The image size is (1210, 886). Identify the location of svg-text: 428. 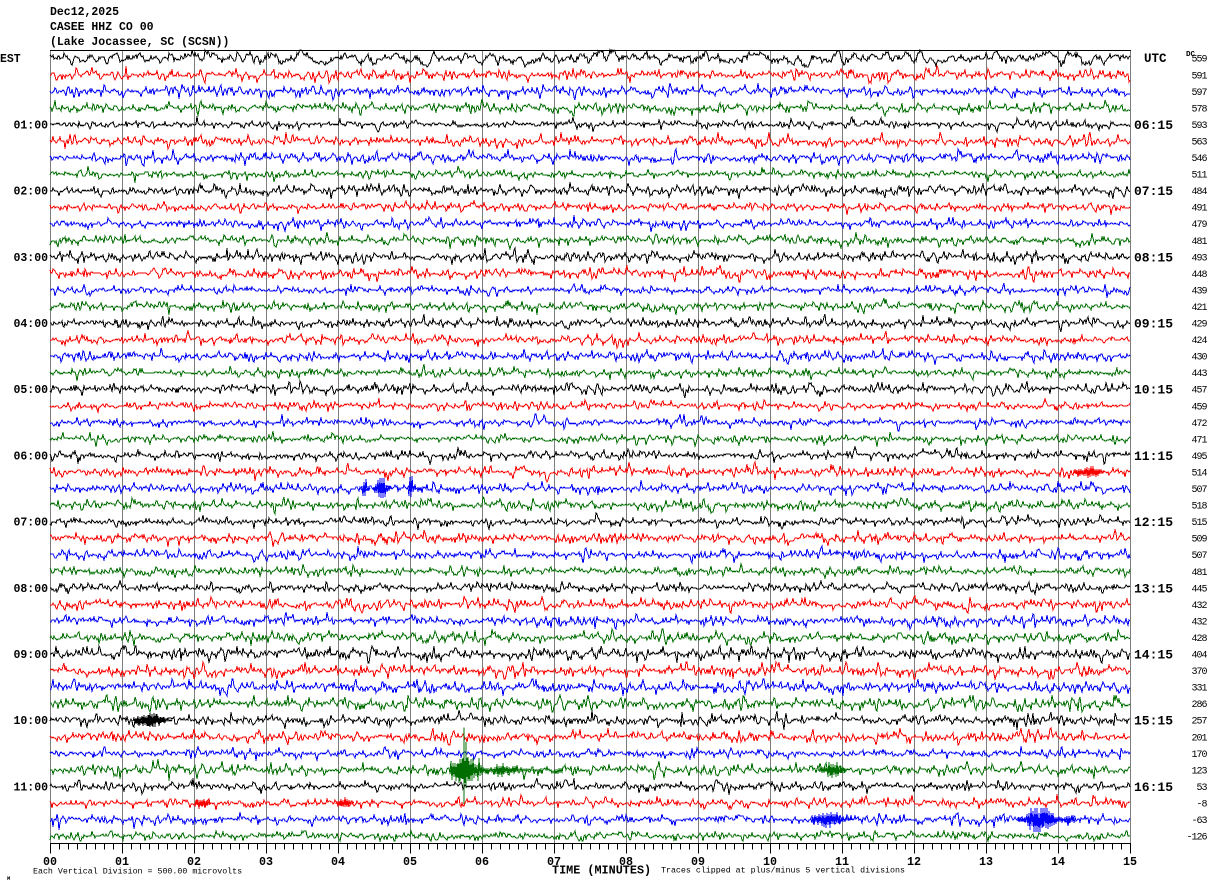
(1199, 639).